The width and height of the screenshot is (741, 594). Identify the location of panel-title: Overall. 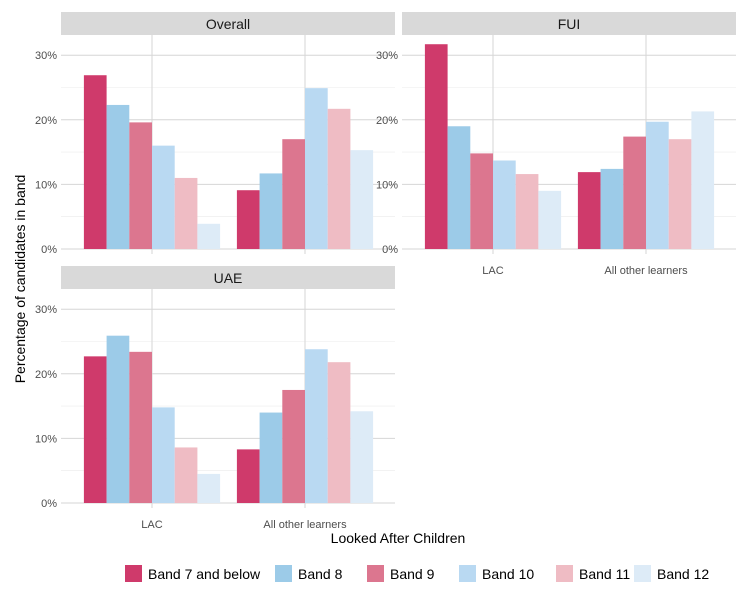
(228, 24).